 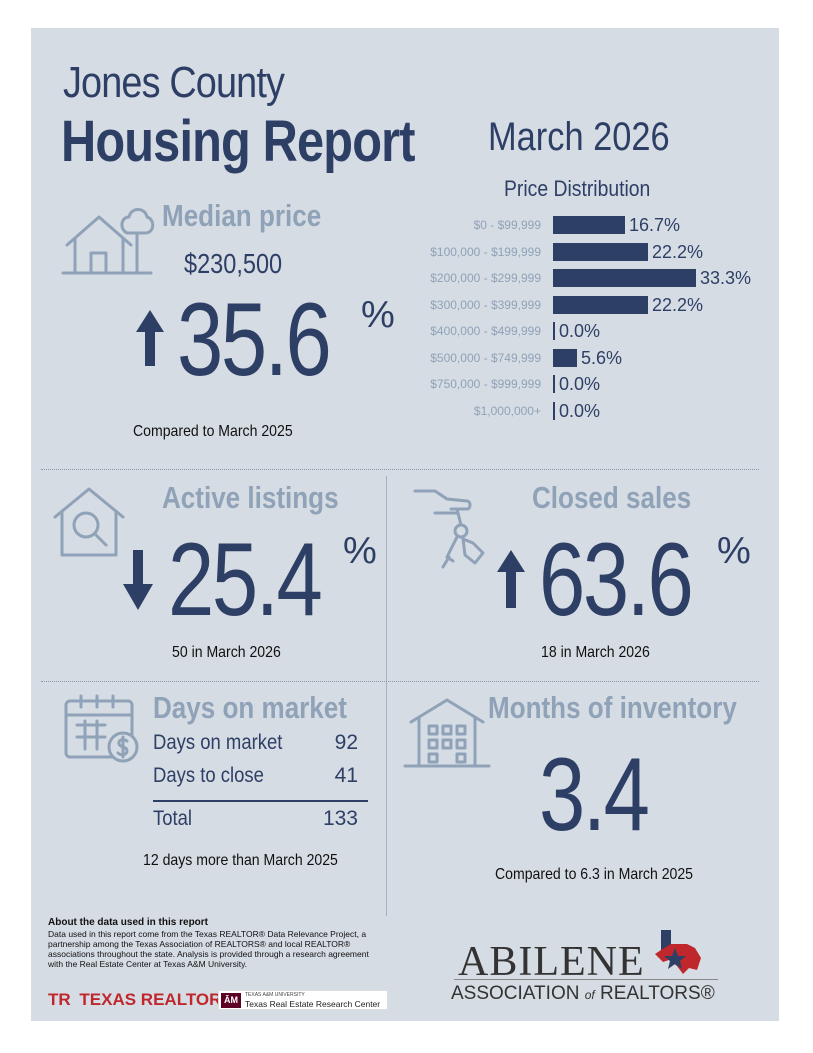 I want to click on active-listings-pct-sign: %, so click(x=360, y=551).